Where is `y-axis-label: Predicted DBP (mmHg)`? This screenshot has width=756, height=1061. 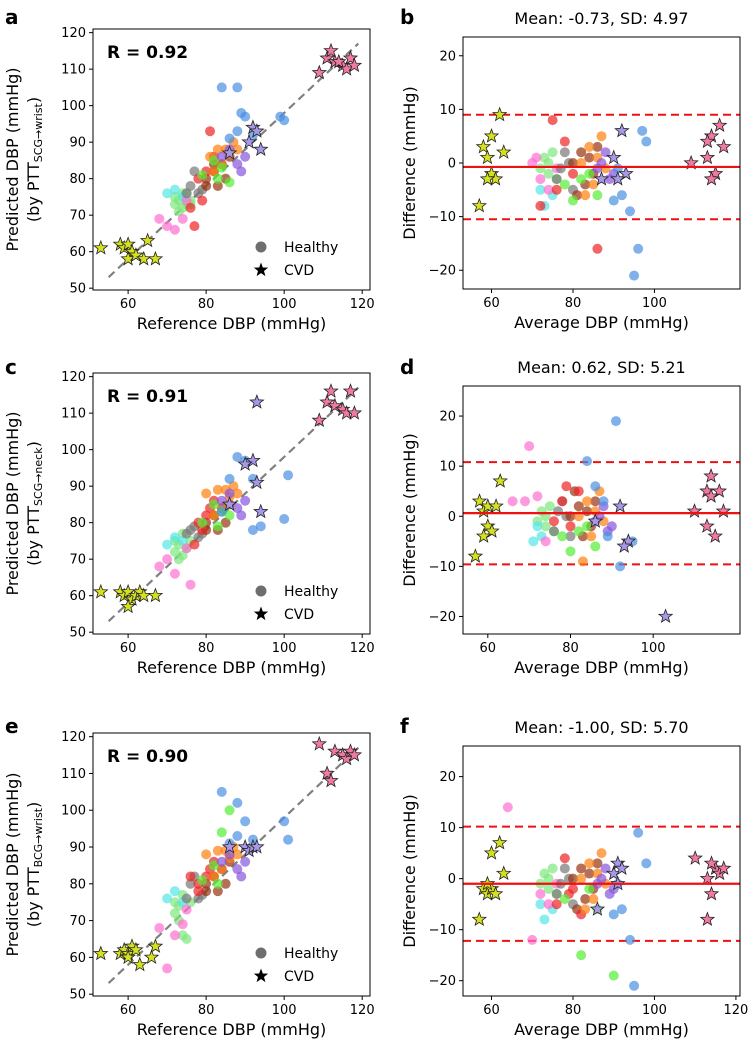 y-axis-label: Predicted DBP (mmHg) is located at coordinates (12, 159).